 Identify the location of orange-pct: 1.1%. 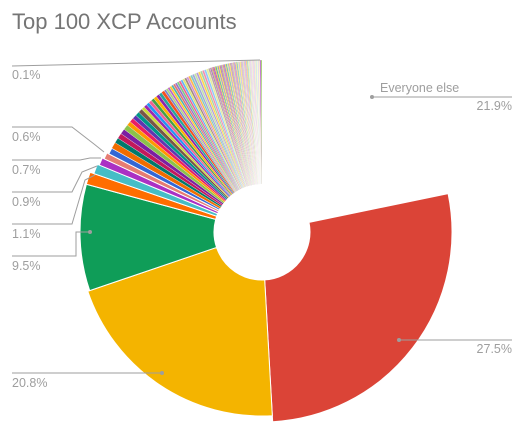
(26, 234).